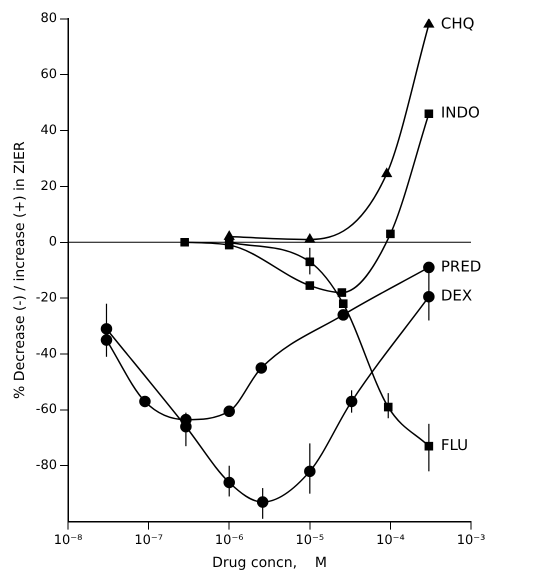 The width and height of the screenshot is (541, 584). What do you see at coordinates (457, 23) in the screenshot?
I see `series-label: CHQ` at bounding box center [457, 23].